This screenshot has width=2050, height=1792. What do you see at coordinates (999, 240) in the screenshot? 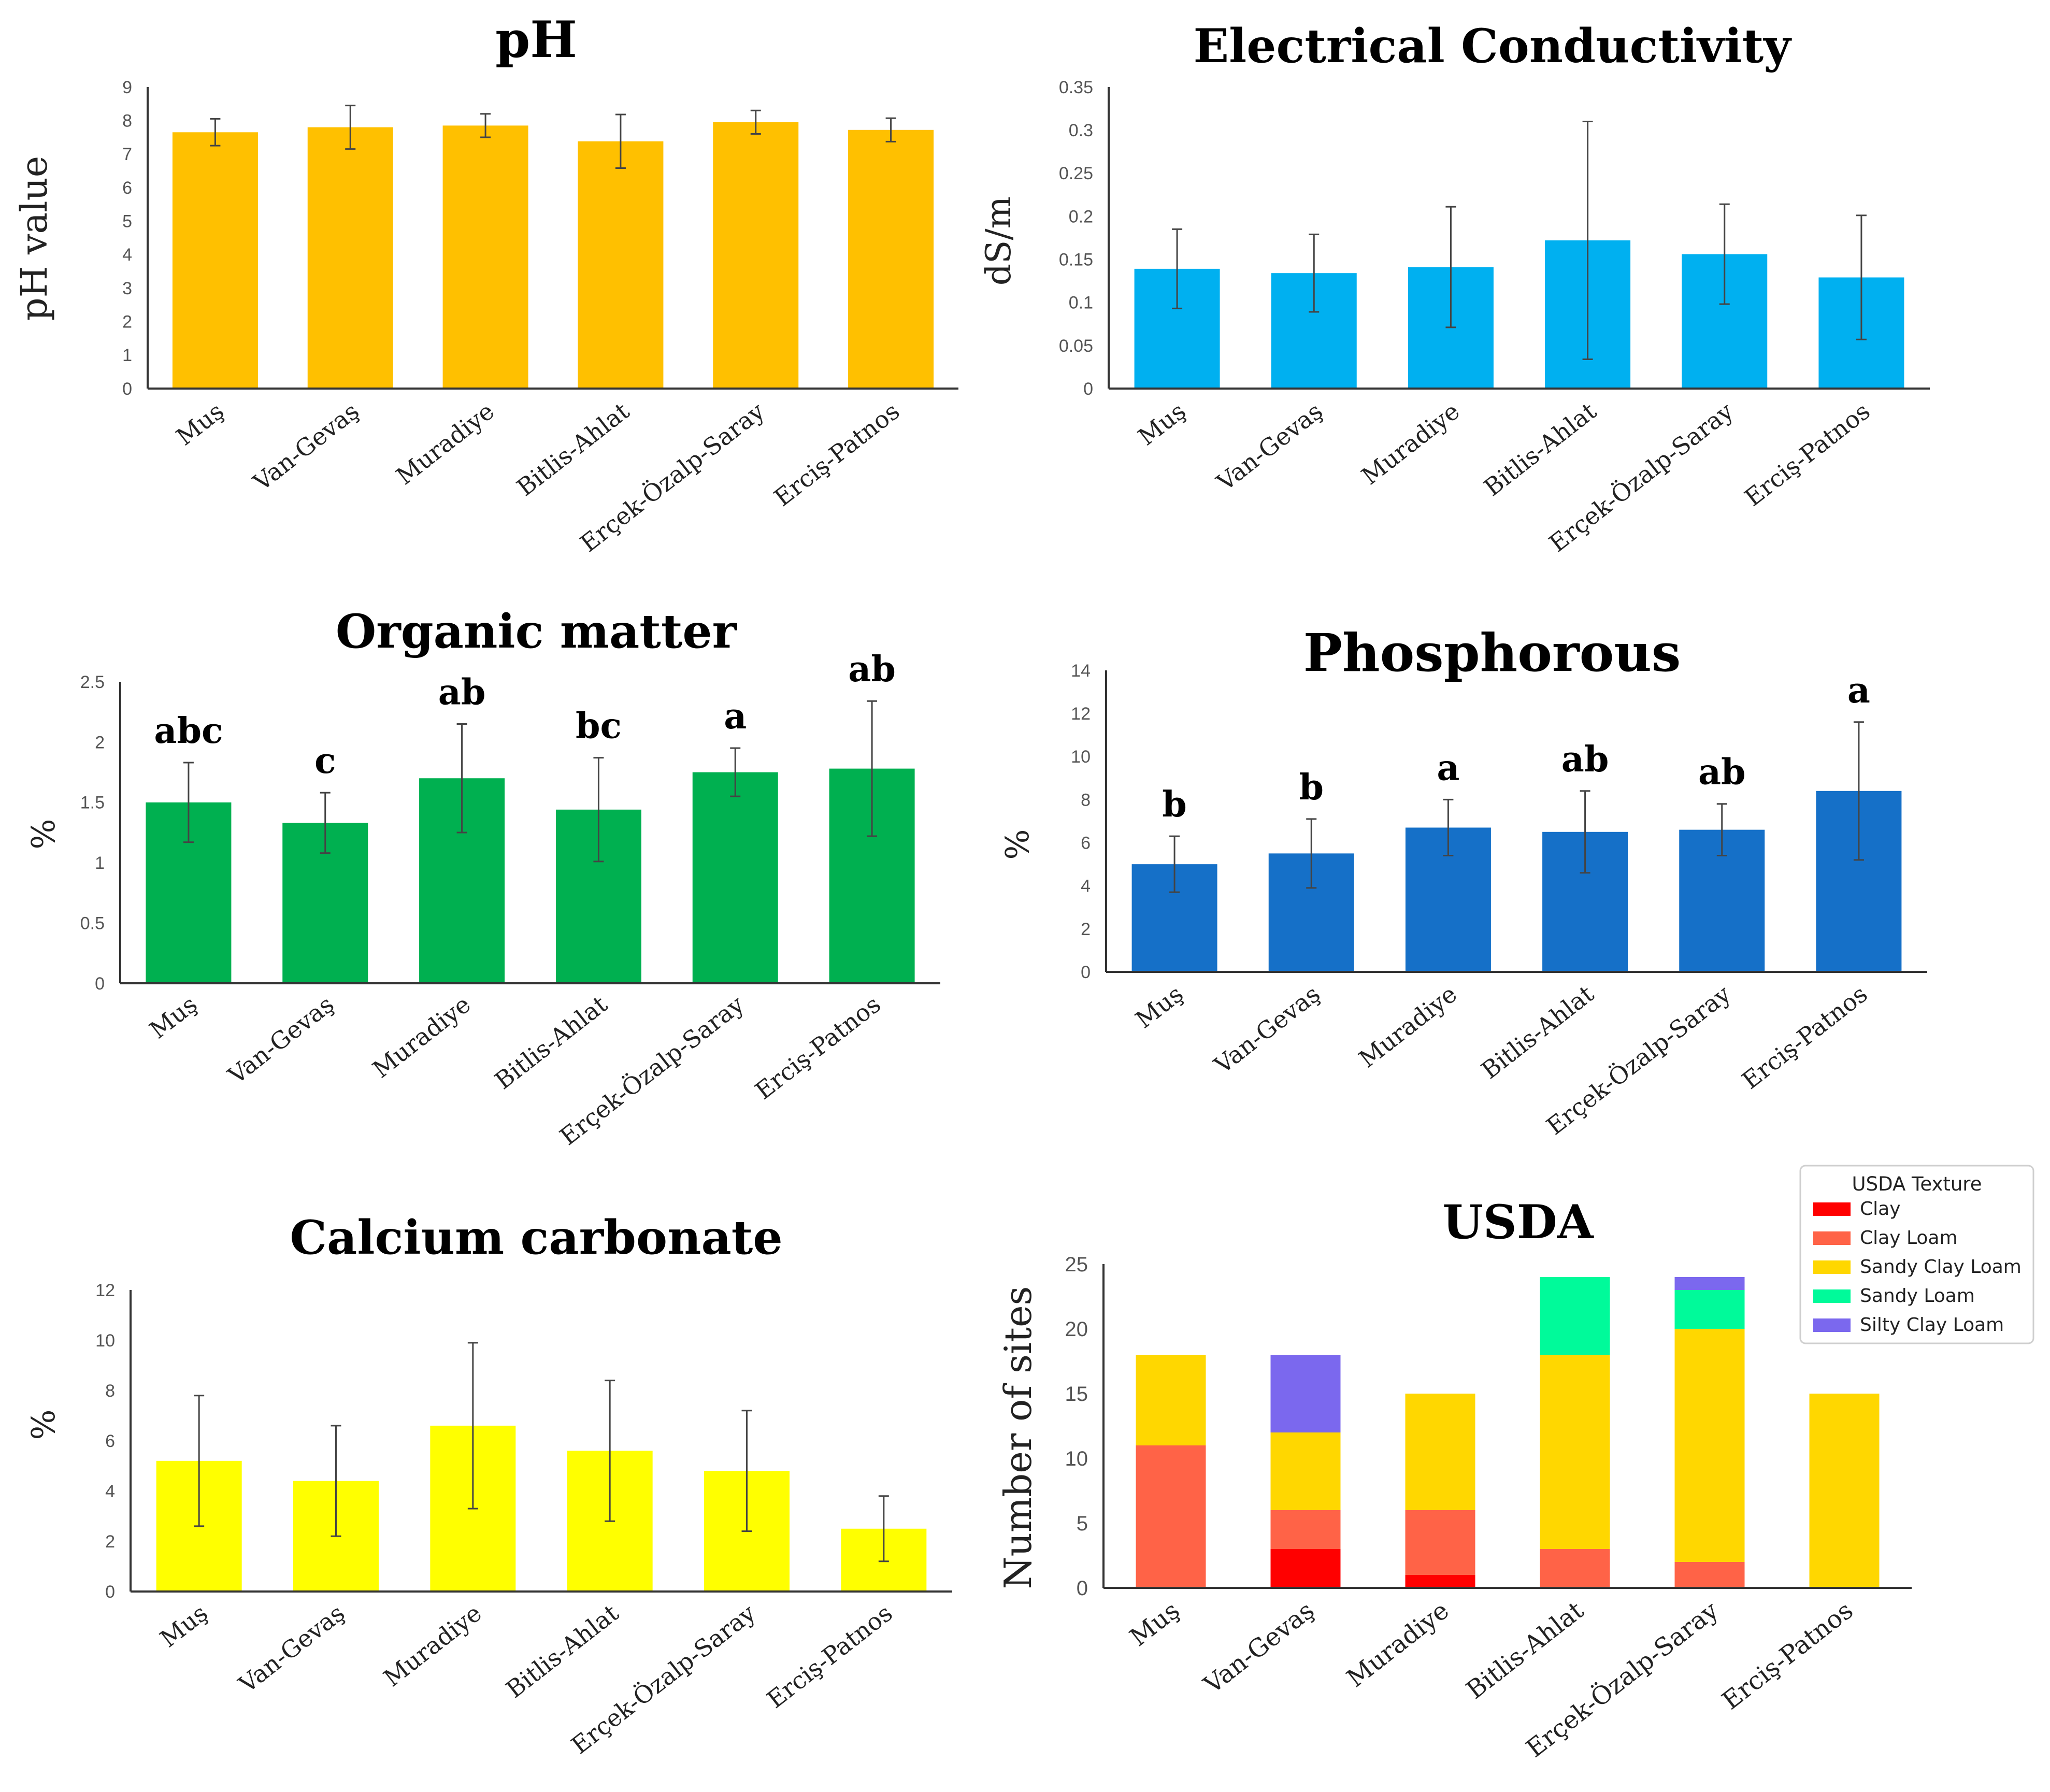
I see `ec-y-axis-label: dS/m` at bounding box center [999, 240].